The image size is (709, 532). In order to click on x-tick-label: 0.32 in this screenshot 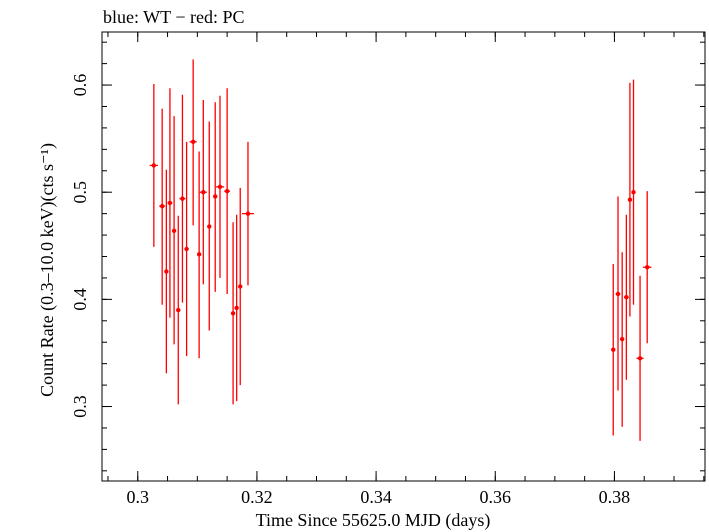, I will do `click(257, 497)`.